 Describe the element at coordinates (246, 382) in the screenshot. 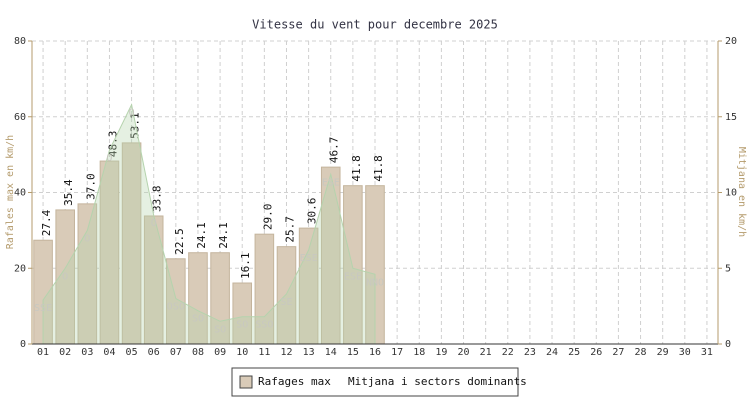

I see `legend-swatch` at that location.